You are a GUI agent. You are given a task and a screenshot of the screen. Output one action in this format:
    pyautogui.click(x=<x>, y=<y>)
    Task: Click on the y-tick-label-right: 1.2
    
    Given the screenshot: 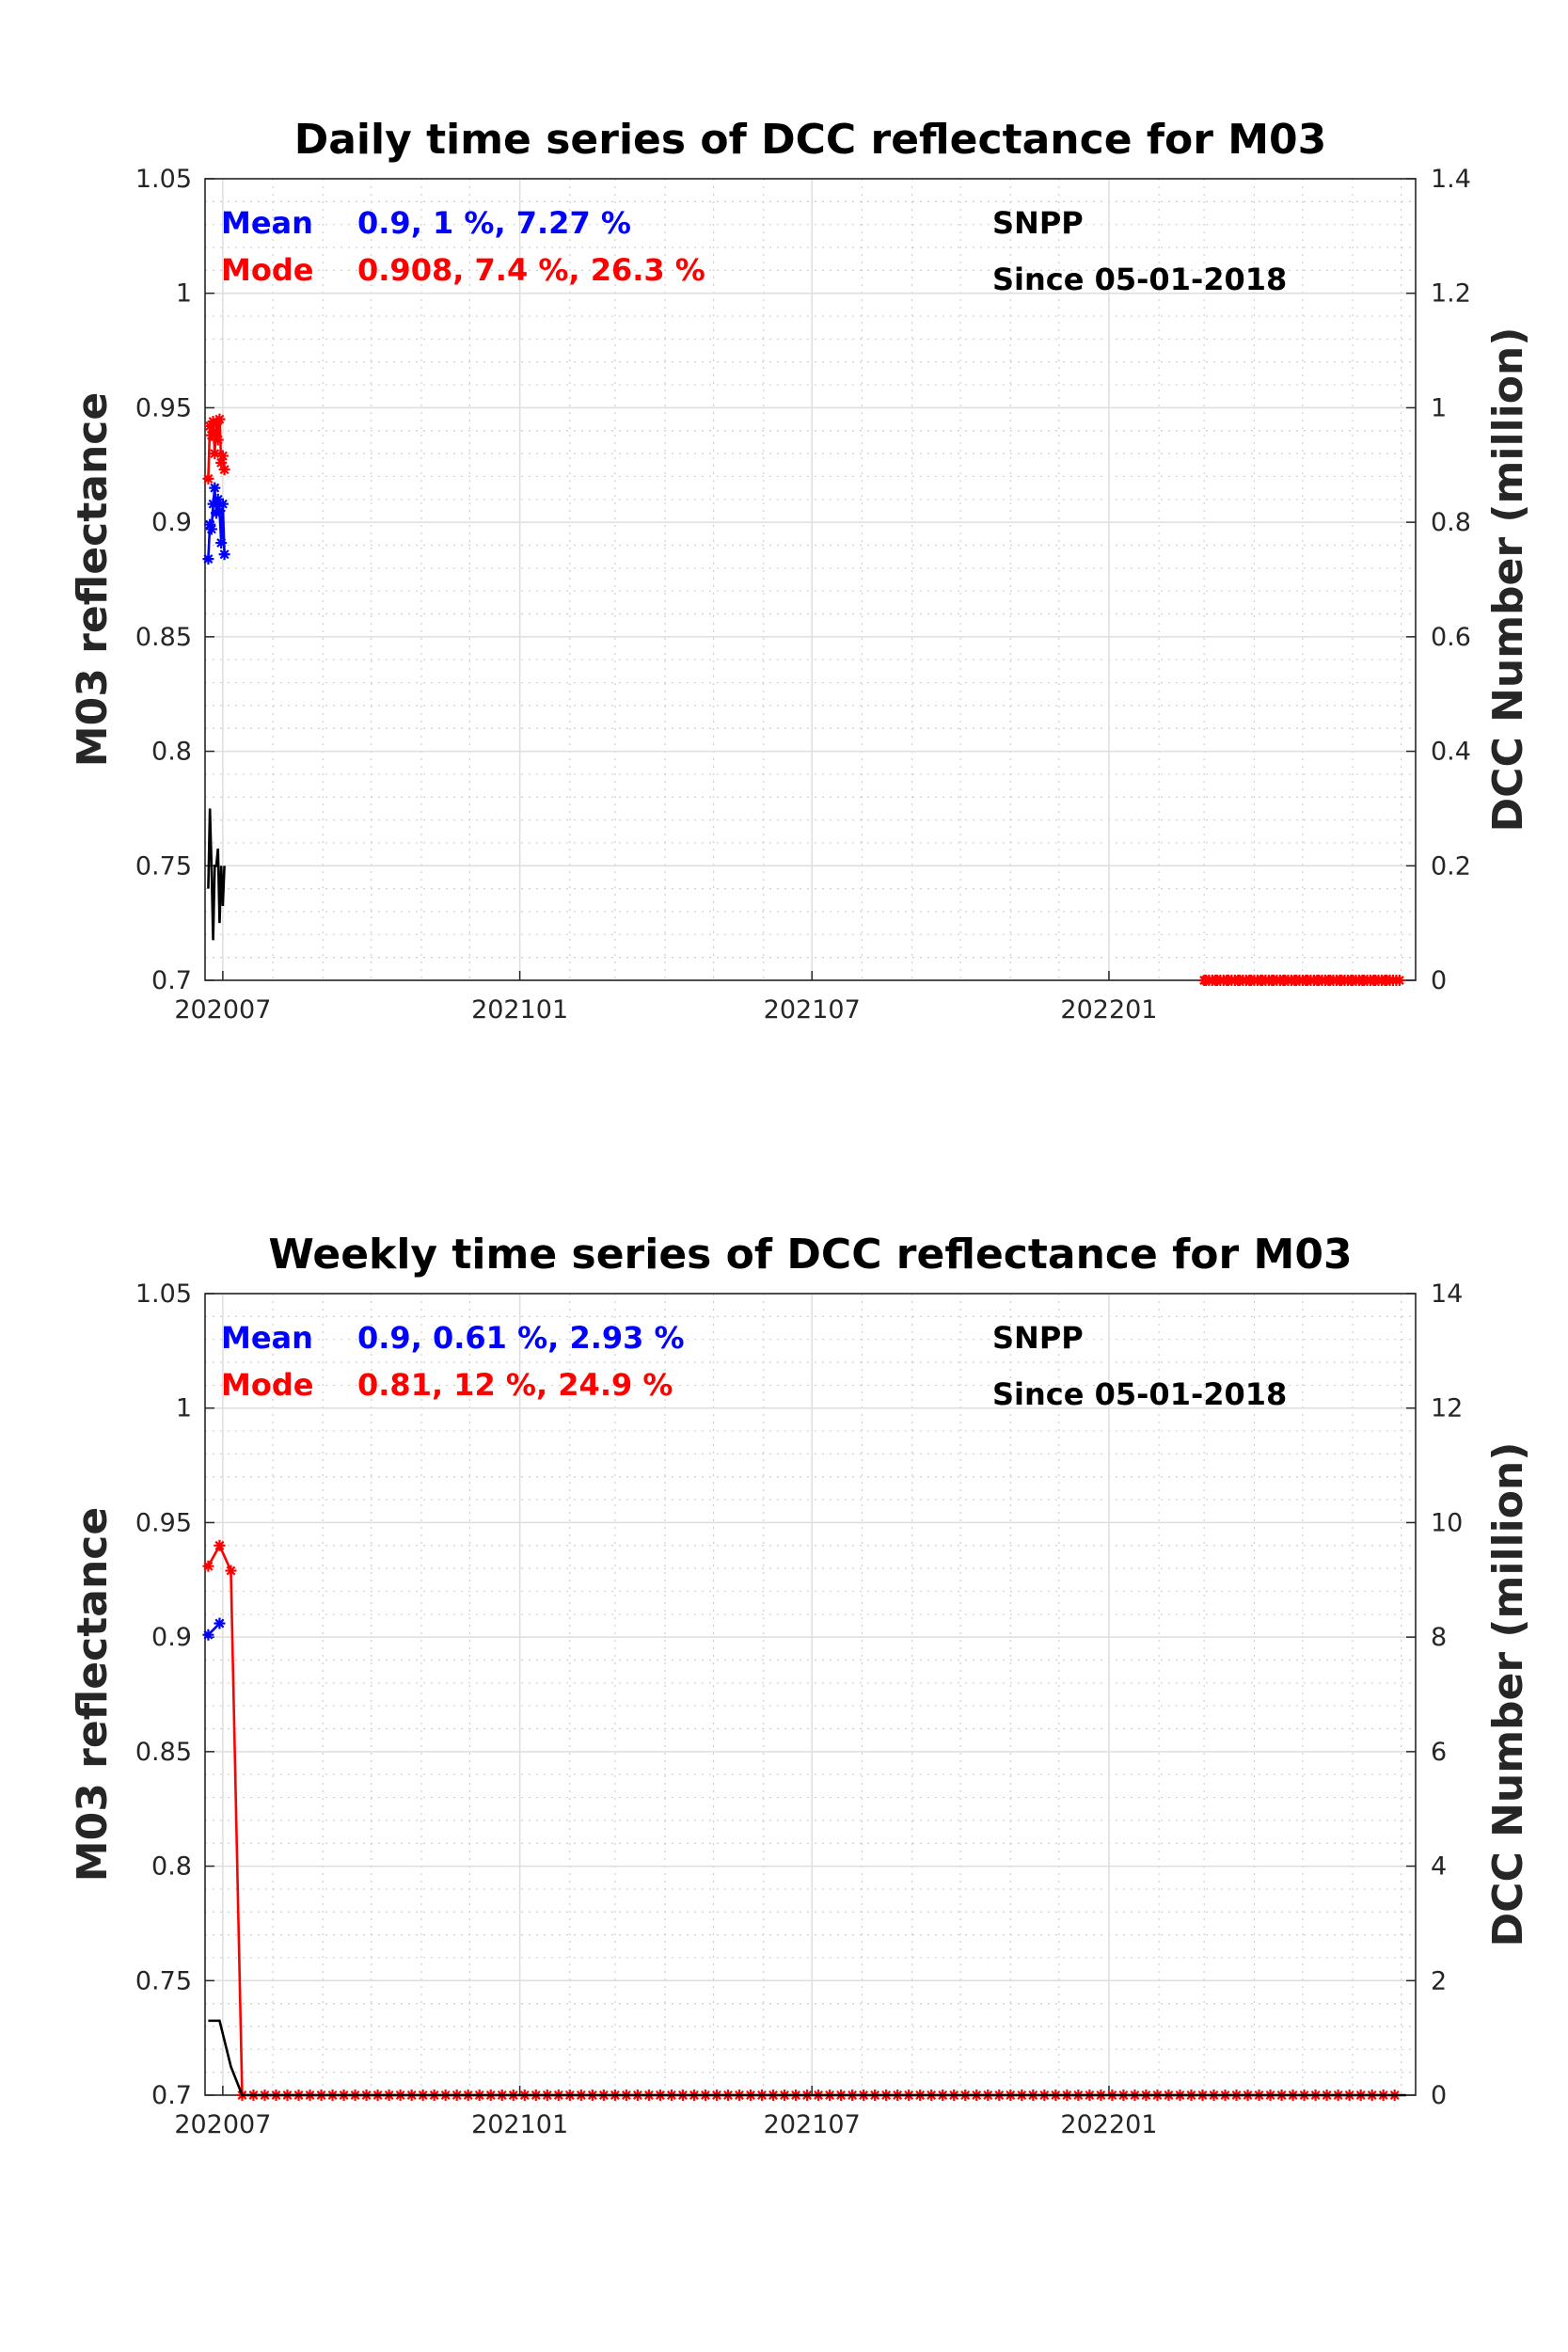 What is the action you would take?
    pyautogui.click(x=1451, y=294)
    